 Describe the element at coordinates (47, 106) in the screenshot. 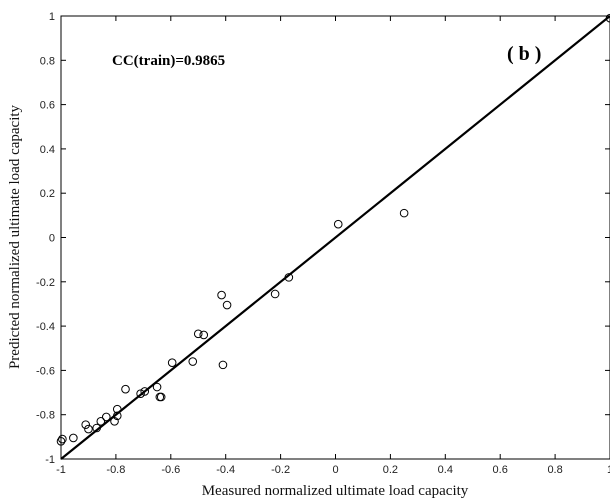

I see `y-tick-label: 0.6` at that location.